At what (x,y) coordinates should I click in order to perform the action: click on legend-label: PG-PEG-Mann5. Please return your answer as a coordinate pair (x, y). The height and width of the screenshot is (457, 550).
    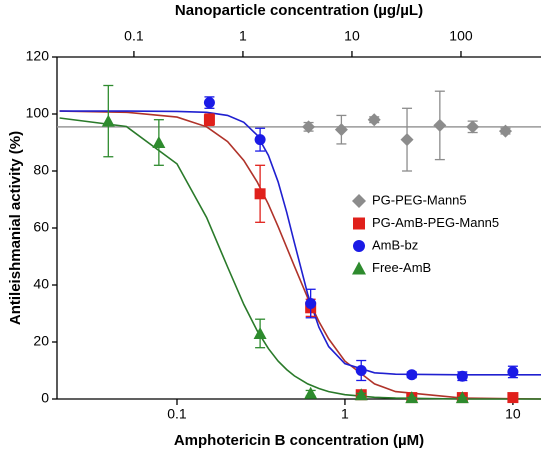
    Looking at the image, I should click on (419, 199).